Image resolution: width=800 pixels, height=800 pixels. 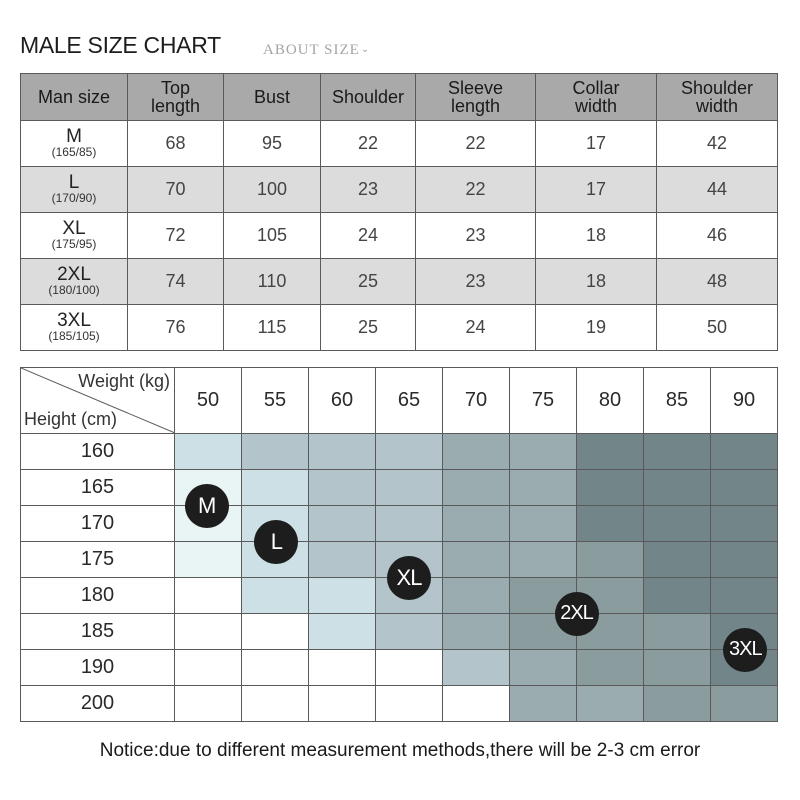 What do you see at coordinates (475, 88) in the screenshot?
I see `column-header-label: Sleeve` at bounding box center [475, 88].